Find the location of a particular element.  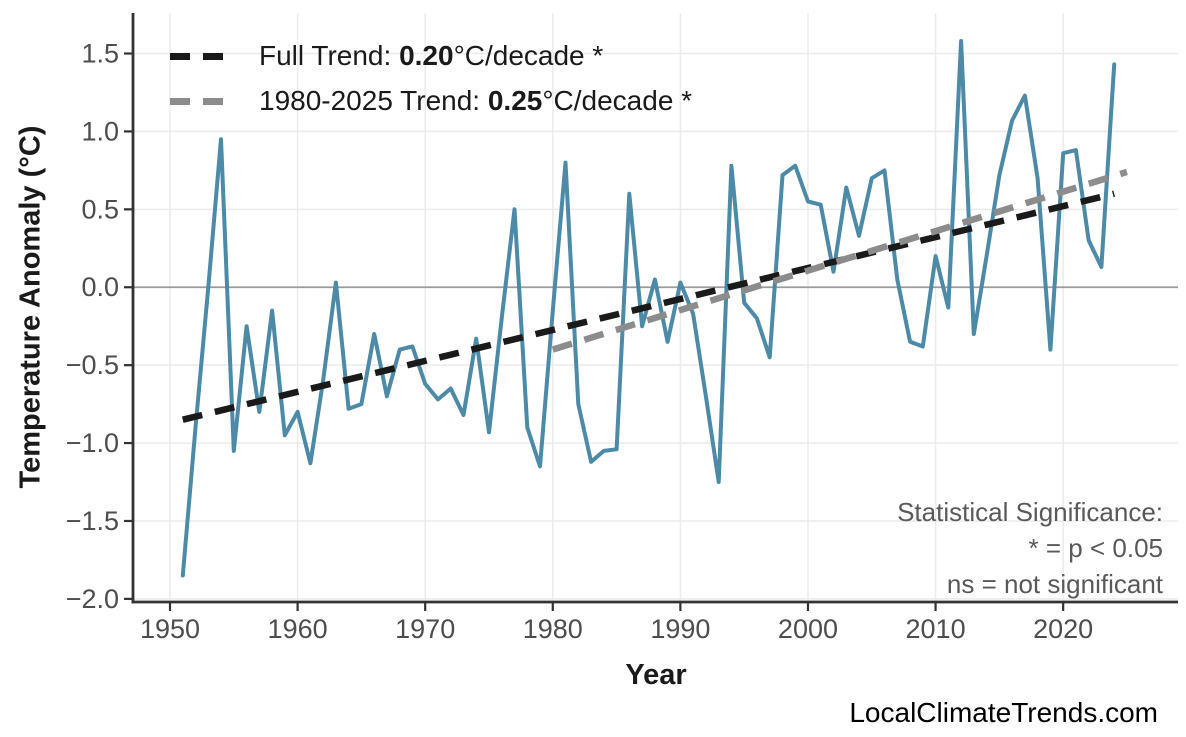

legend-label-1980-2025-trend: 1980-2025 Trend: 0.25°C/decade * is located at coordinates (475, 101).